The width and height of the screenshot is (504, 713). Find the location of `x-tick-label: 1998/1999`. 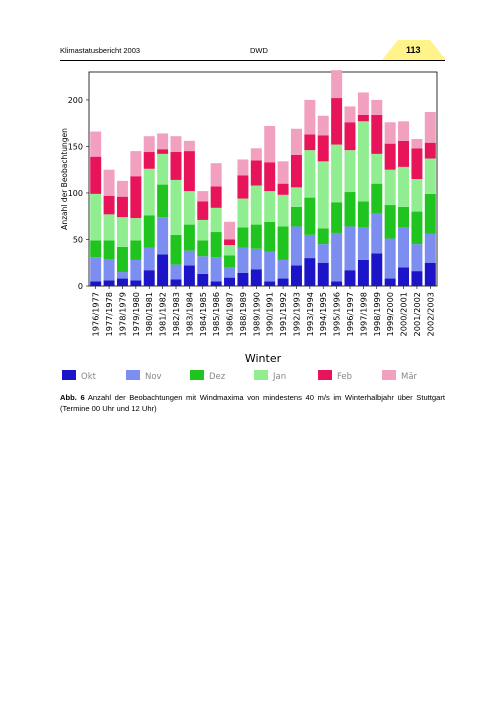

x-tick-label: 1998/1999 is located at coordinates (377, 314).